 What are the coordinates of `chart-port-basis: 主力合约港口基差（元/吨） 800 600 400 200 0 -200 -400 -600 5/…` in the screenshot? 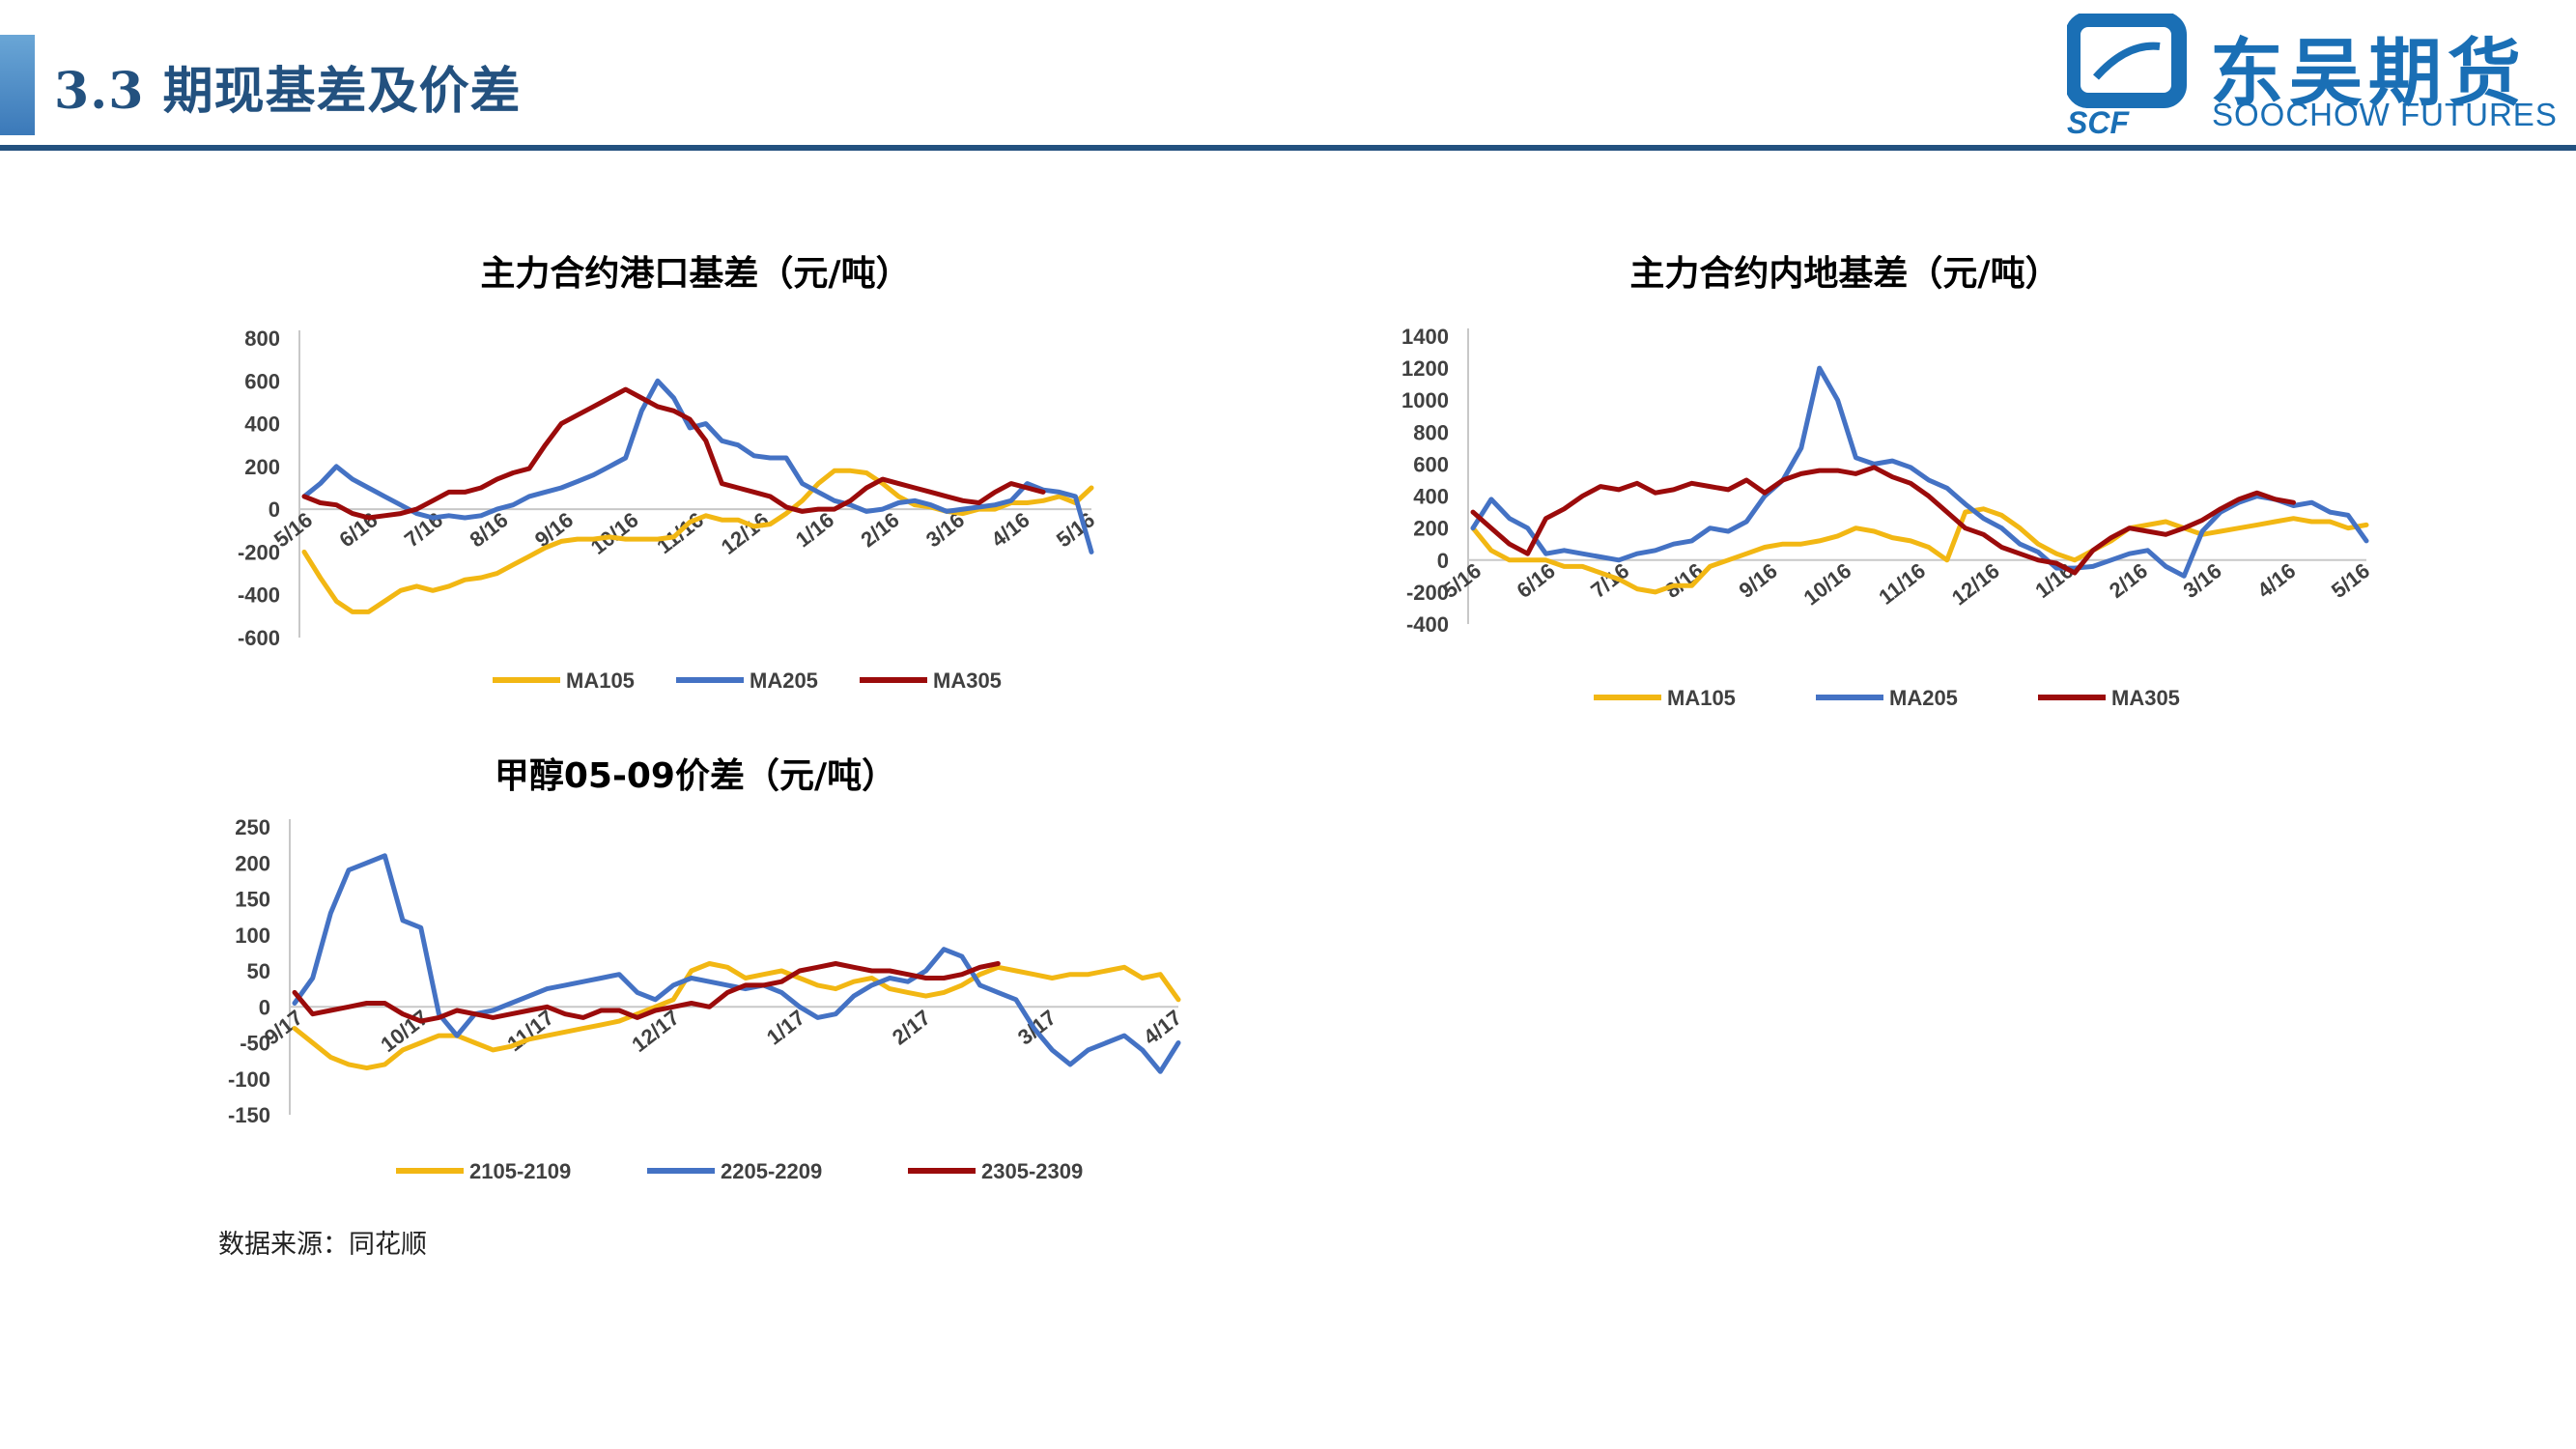 It's located at (668, 473).